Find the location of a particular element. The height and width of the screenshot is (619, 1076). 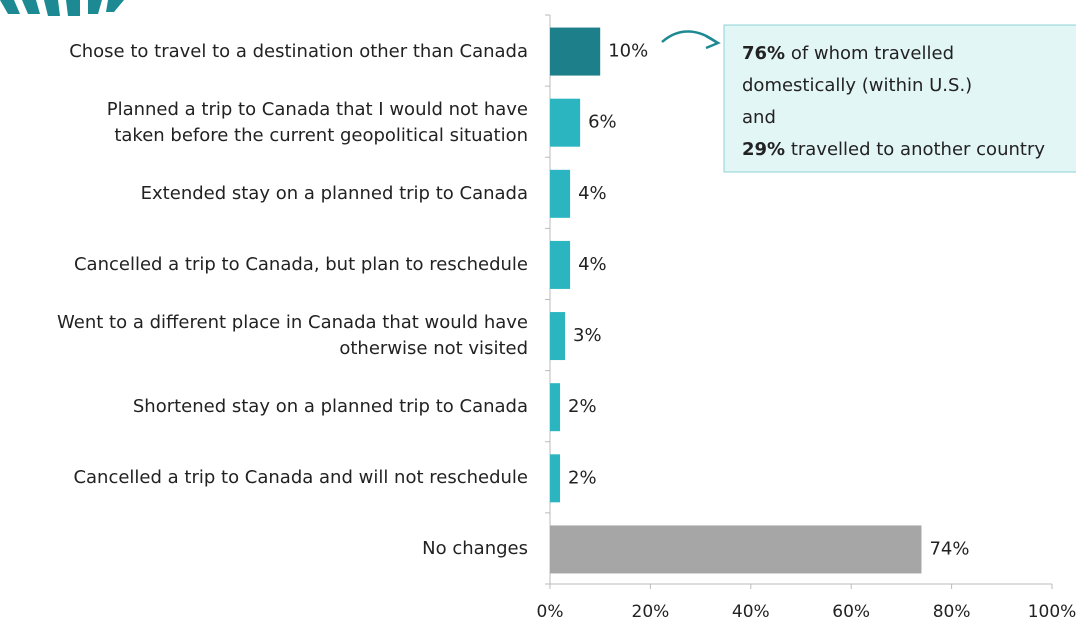

callout-line: 76% of whom travelled is located at coordinates (893, 54).